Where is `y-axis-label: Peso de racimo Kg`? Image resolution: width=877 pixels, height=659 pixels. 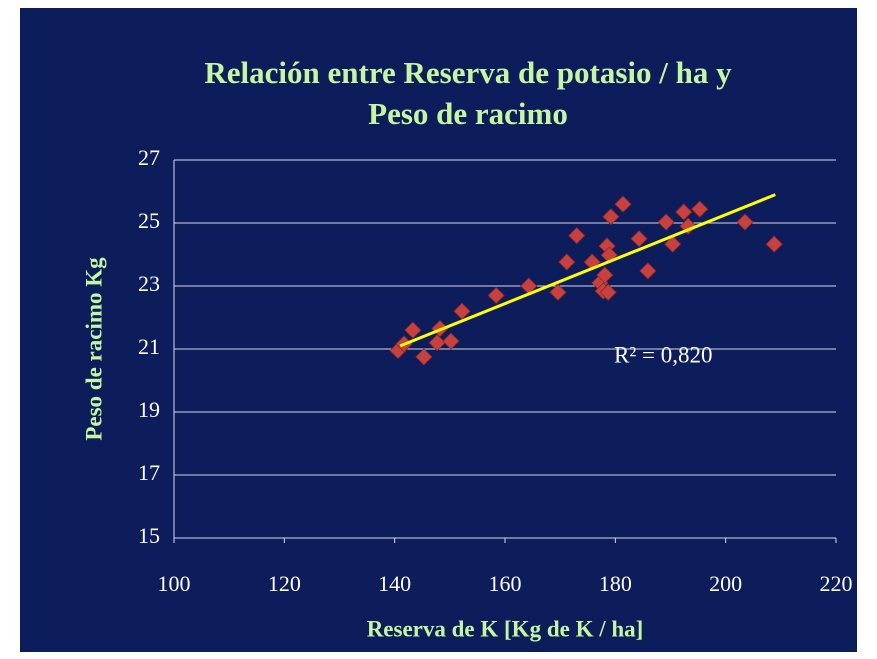 y-axis-label: Peso de racimo Kg is located at coordinates (93, 349).